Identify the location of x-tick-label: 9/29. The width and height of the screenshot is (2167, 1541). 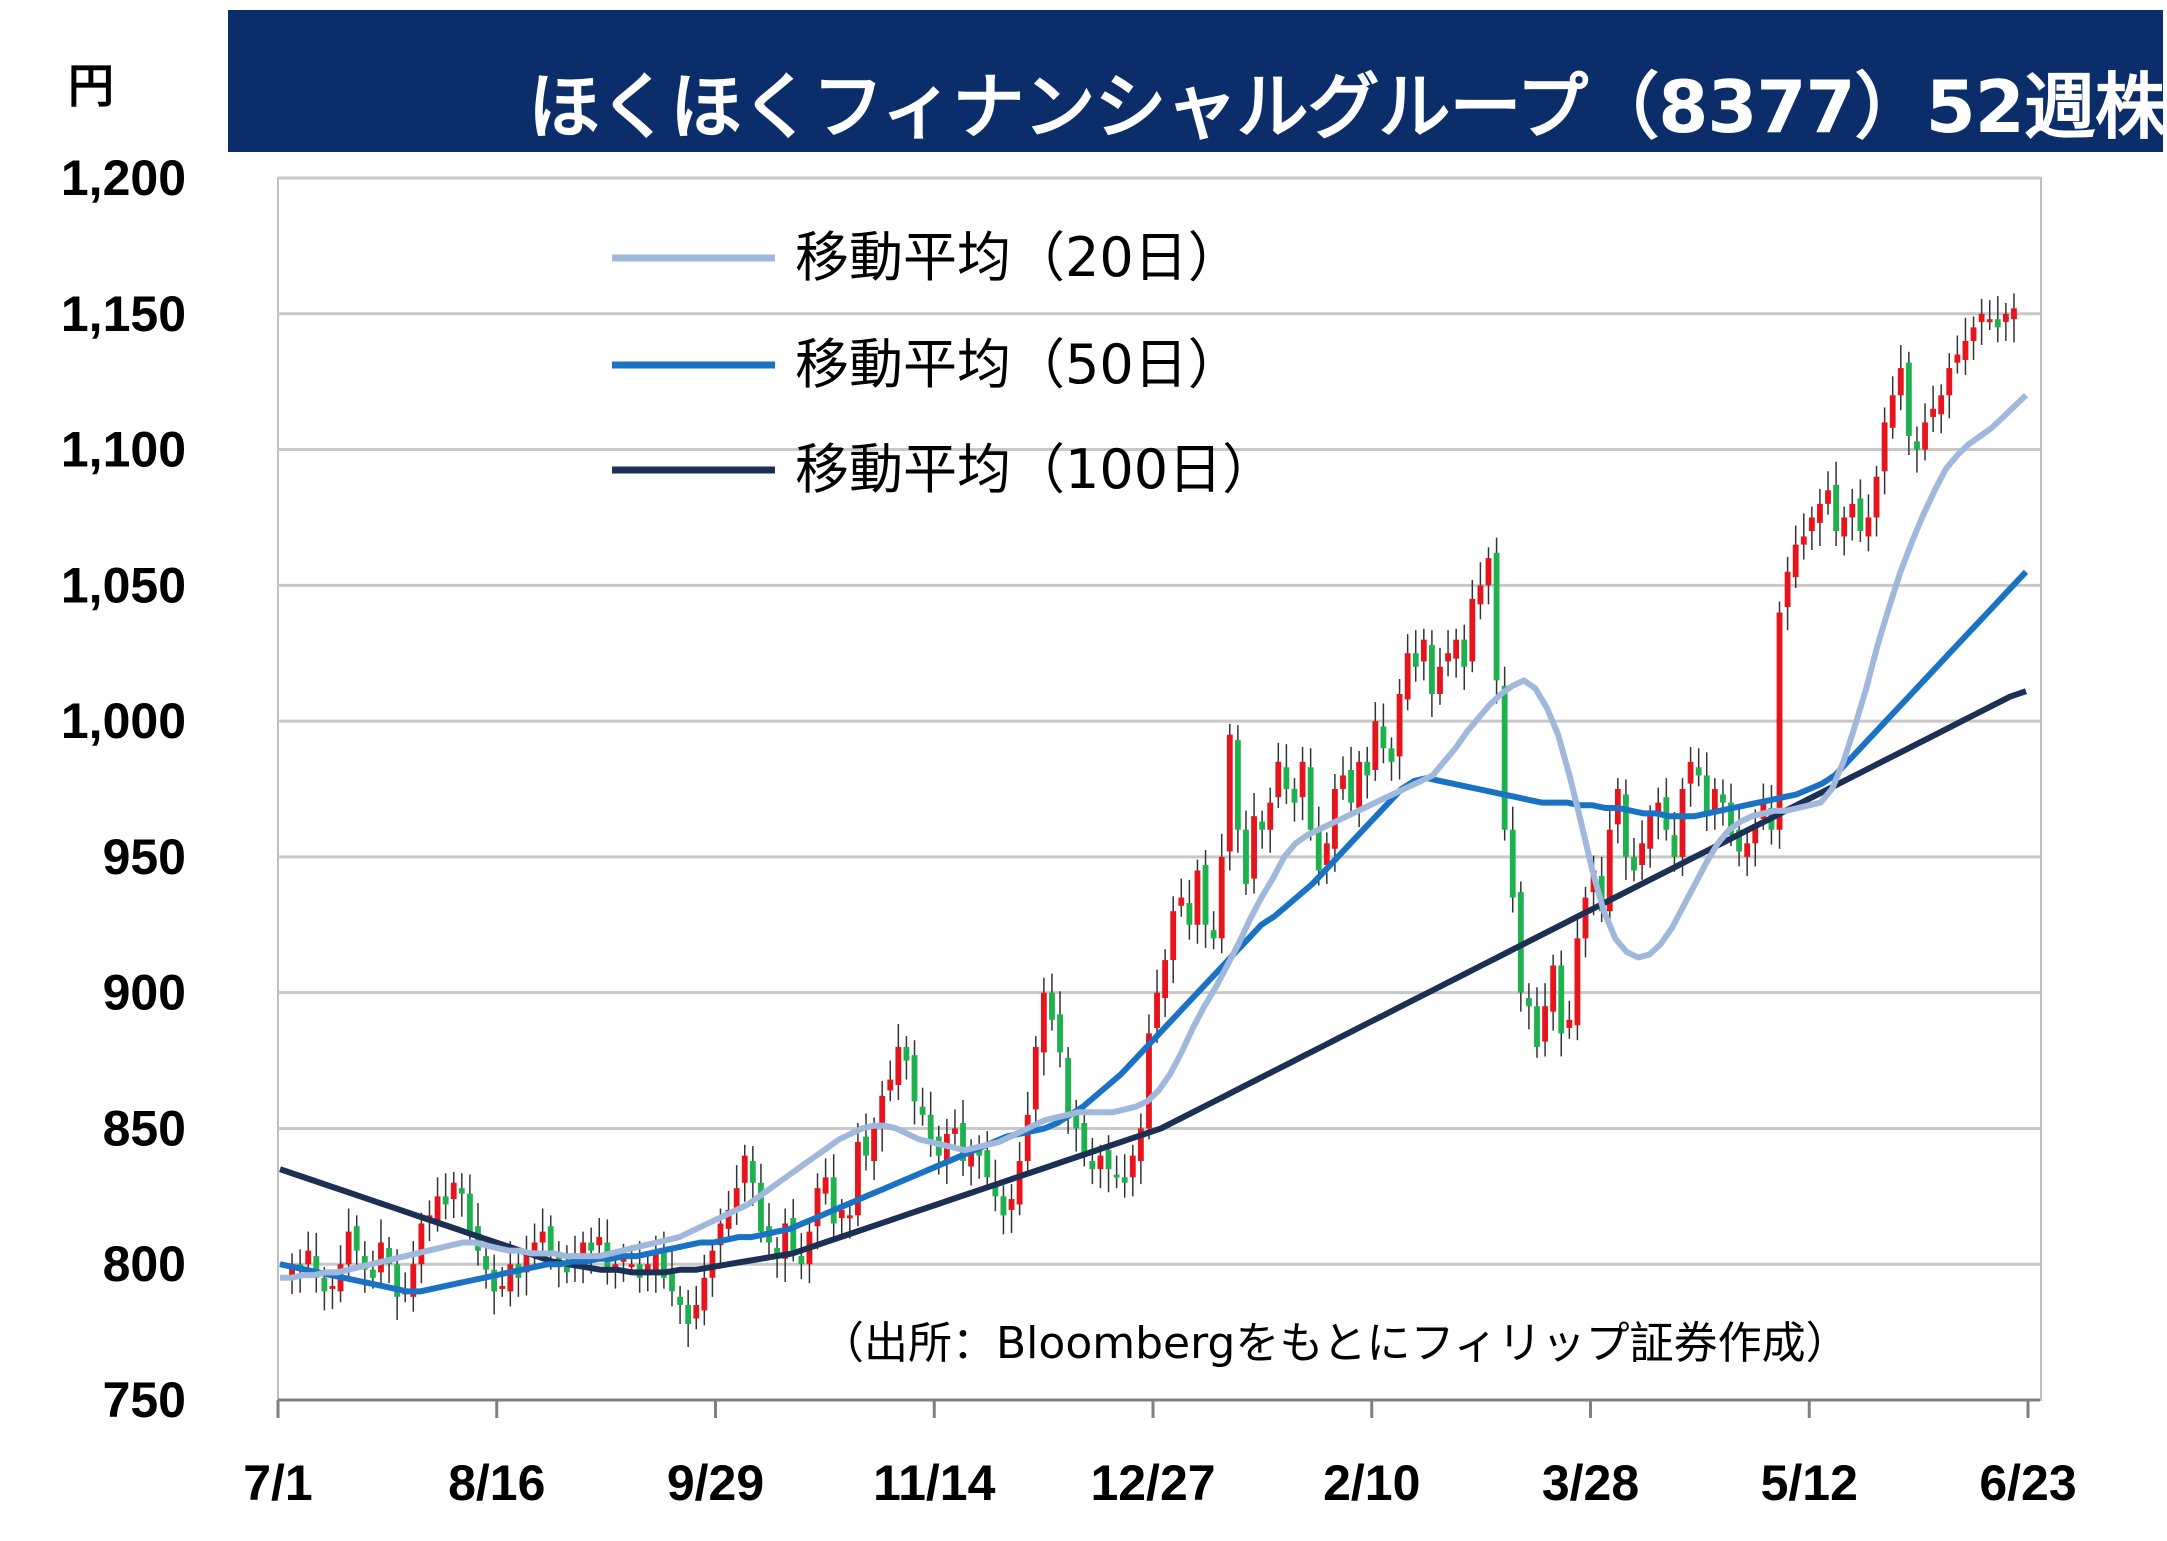
(715, 1483).